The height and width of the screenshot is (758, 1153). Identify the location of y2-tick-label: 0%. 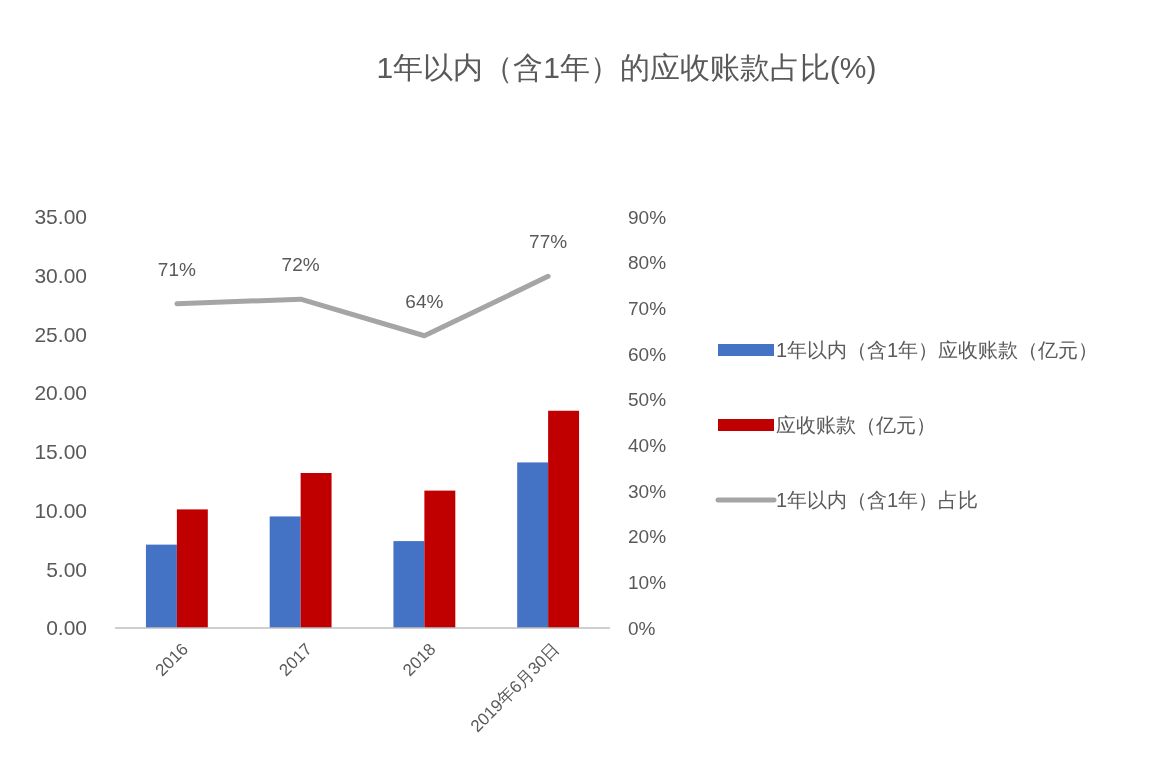
(642, 628).